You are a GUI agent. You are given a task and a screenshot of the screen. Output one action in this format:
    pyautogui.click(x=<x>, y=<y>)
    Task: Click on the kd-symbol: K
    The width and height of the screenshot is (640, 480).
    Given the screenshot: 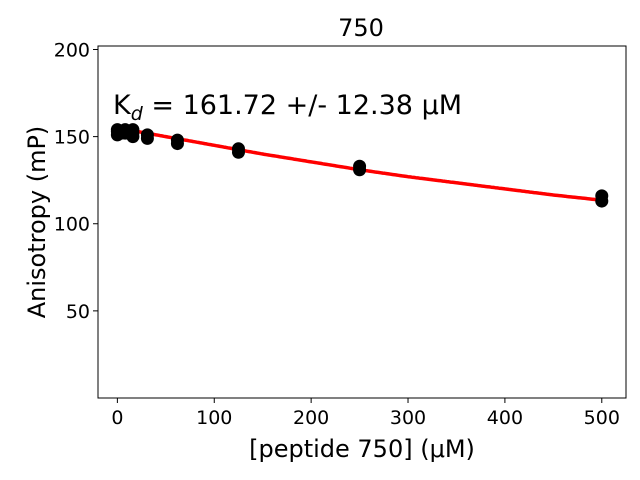 What is the action you would take?
    pyautogui.click(x=122, y=105)
    